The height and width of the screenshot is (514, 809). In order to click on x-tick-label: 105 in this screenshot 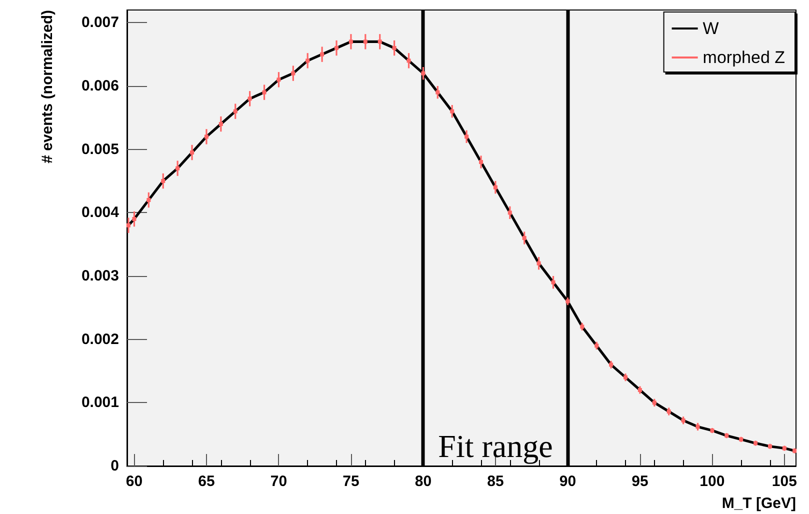, I will do `click(784, 481)`.